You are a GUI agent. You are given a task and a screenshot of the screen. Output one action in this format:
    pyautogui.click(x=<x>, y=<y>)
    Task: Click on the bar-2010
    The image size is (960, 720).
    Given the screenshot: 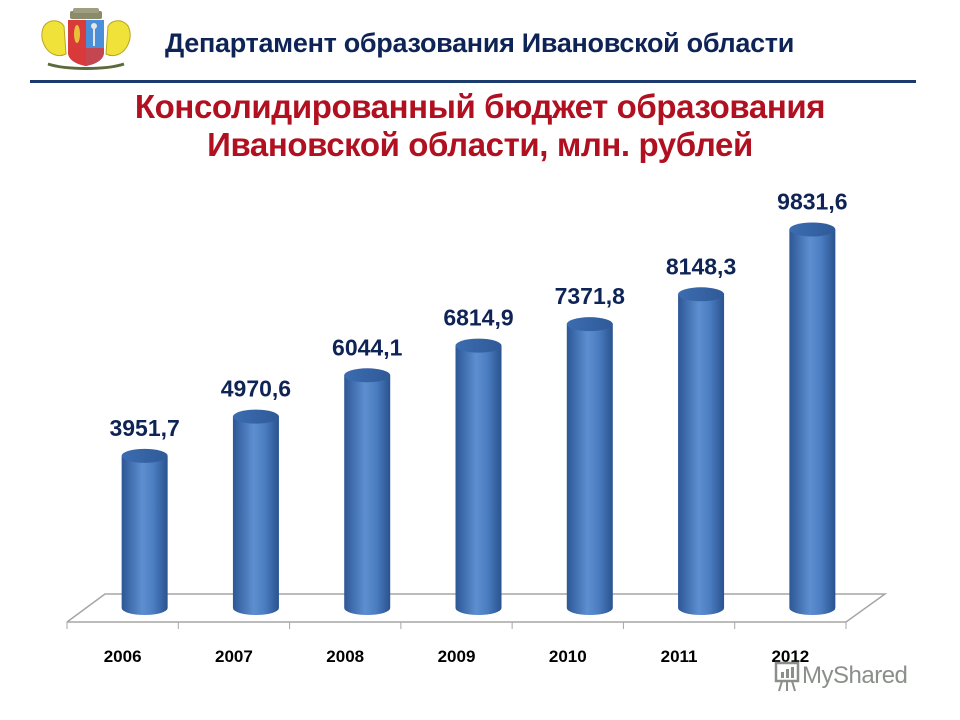 What is the action you would take?
    pyautogui.click(x=589, y=466)
    